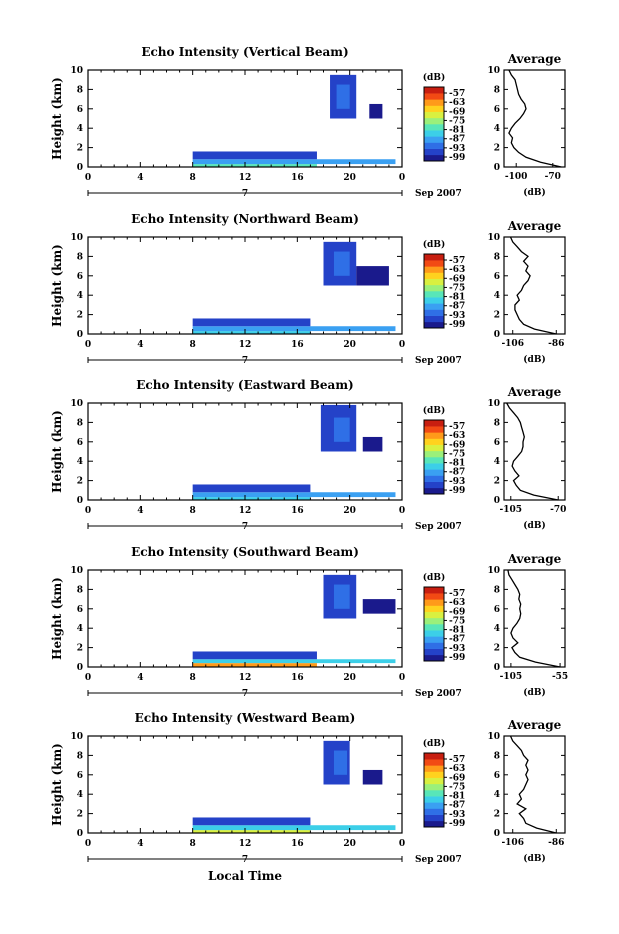 The image size is (619, 934). I want to click on x-tick-label: 8, so click(193, 678).